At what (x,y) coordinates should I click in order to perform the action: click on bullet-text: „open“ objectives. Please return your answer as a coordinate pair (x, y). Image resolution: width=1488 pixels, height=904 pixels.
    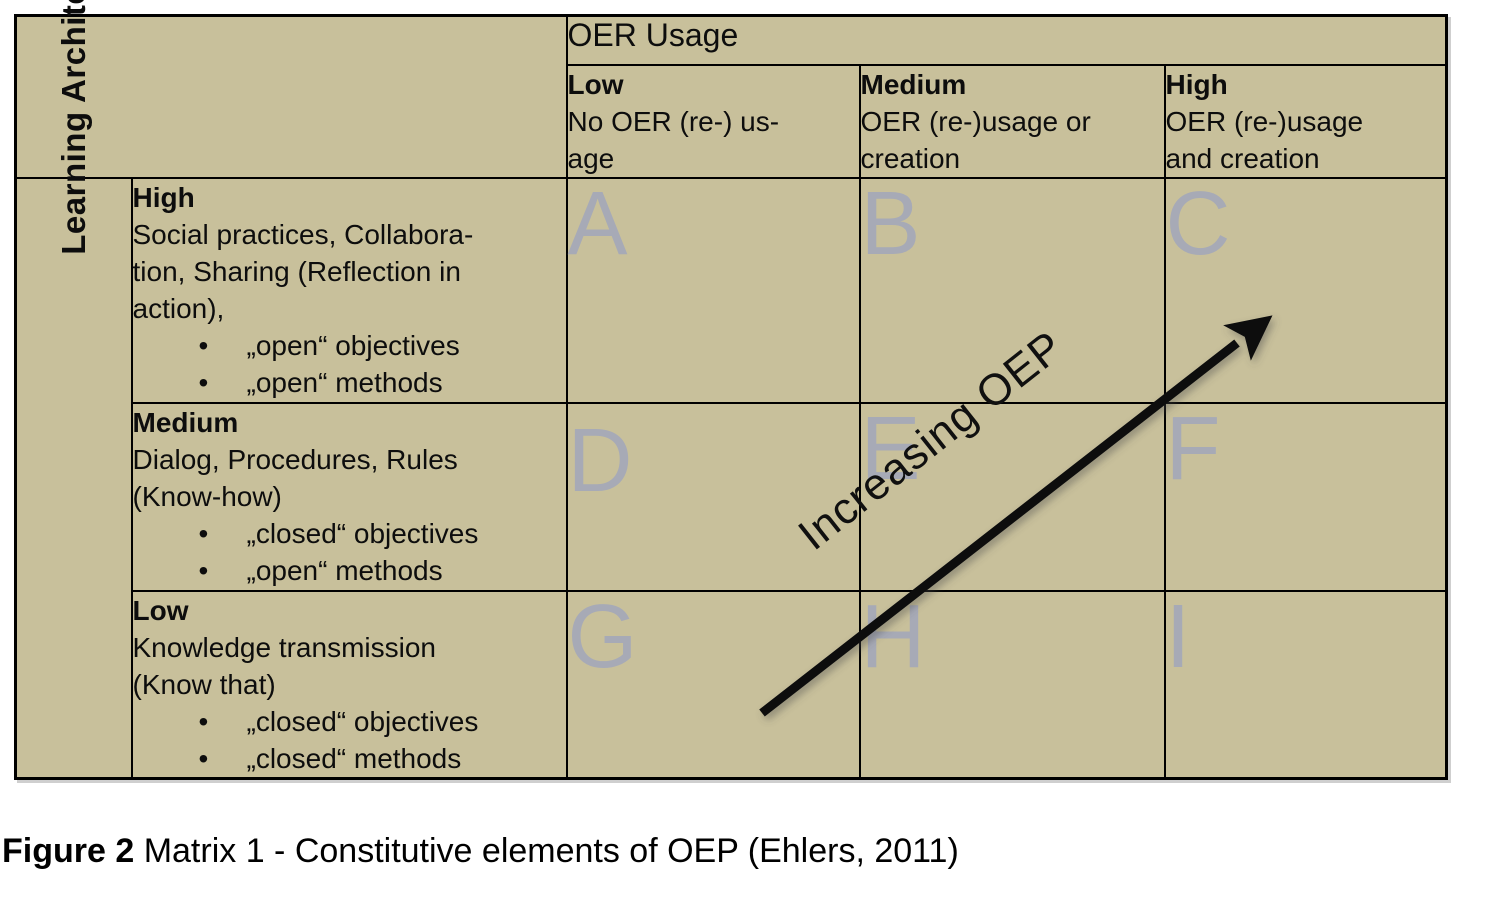
    Looking at the image, I should click on (353, 345).